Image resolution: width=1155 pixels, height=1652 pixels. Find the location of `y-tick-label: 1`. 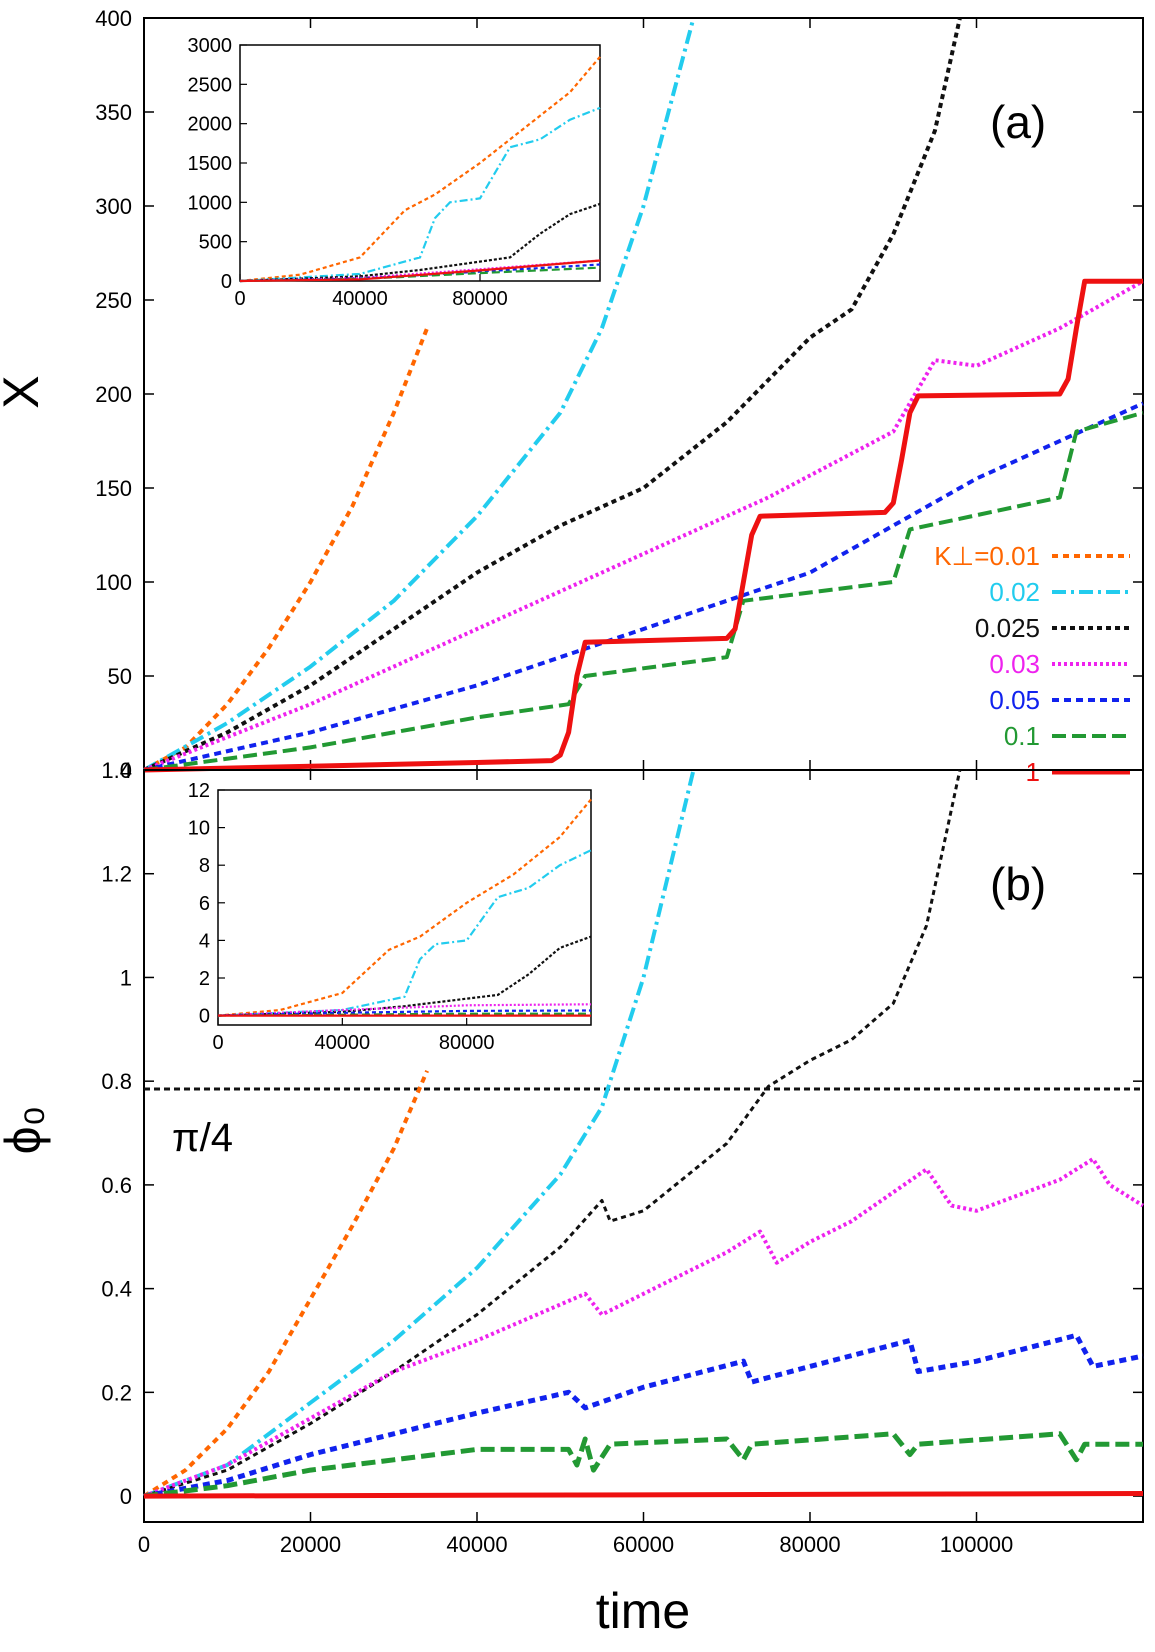

y-tick-label: 1 is located at coordinates (126, 977).